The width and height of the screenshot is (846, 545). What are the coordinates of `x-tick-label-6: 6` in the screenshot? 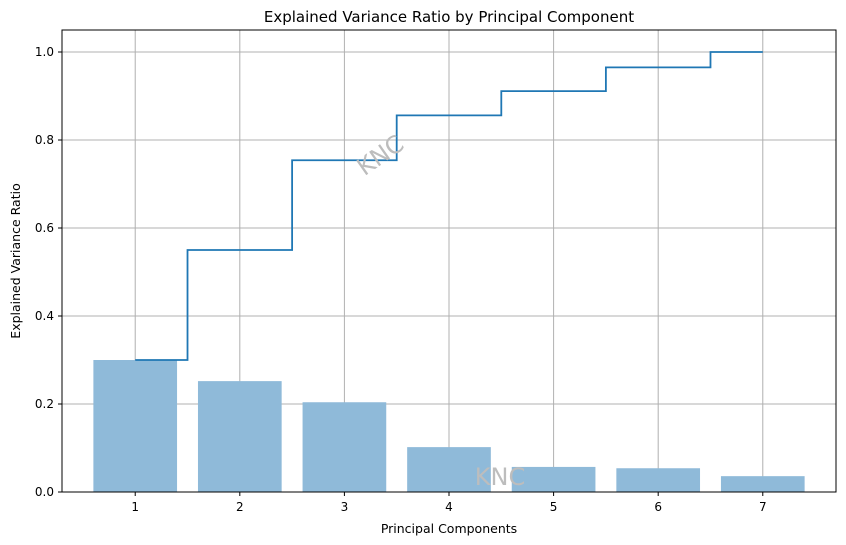 It's located at (658, 507).